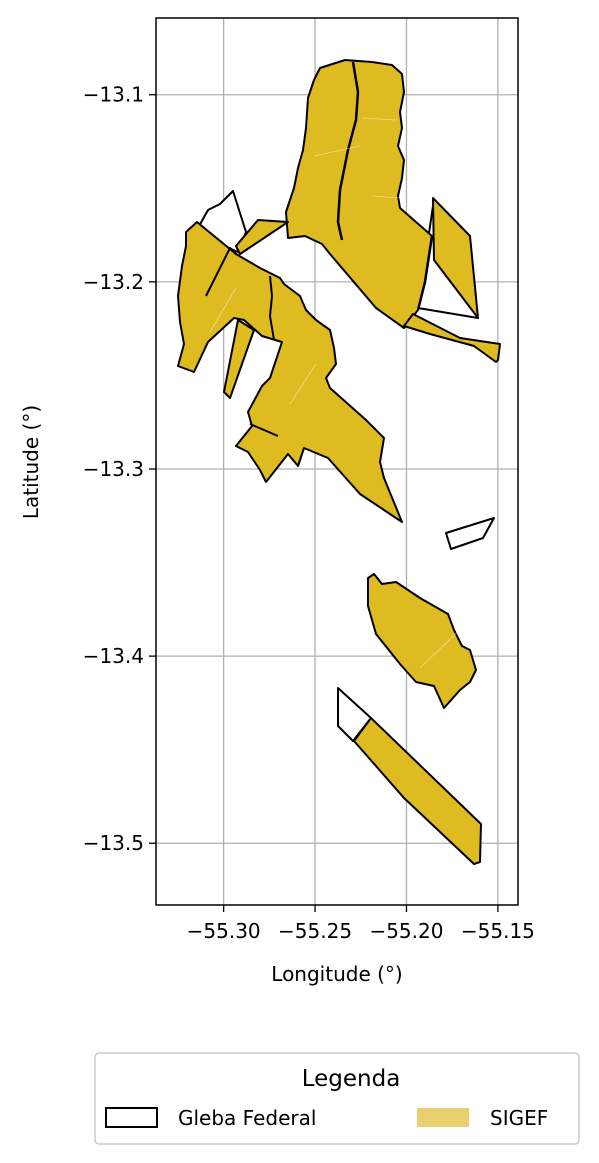  What do you see at coordinates (498, 931) in the screenshot?
I see `x-tick-label: −55.15` at bounding box center [498, 931].